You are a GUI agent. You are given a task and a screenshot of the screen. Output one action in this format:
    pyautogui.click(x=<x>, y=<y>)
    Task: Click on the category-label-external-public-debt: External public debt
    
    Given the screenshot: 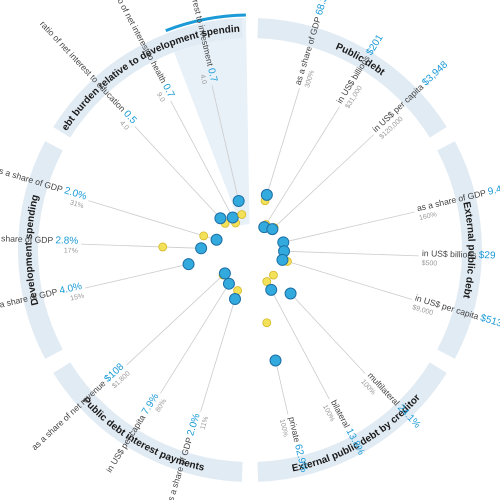 What is the action you would take?
    pyautogui.click(x=468, y=250)
    